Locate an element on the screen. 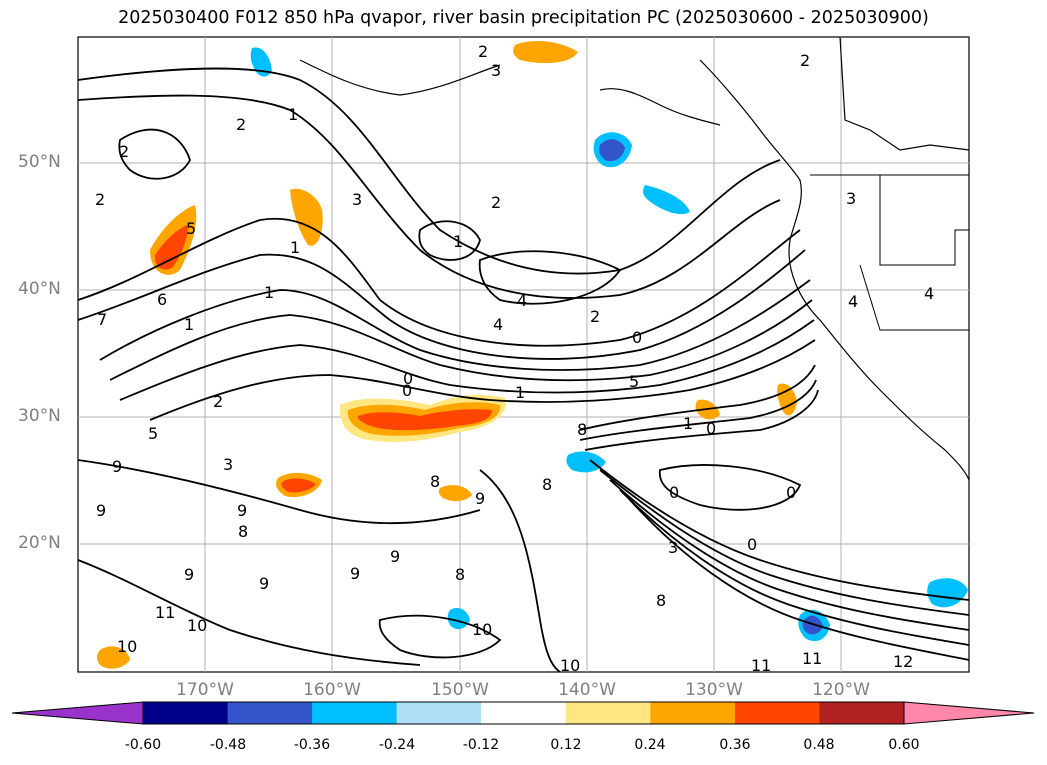 The width and height of the screenshot is (1047, 765). lat-label-40n: 40°N is located at coordinates (39, 289).